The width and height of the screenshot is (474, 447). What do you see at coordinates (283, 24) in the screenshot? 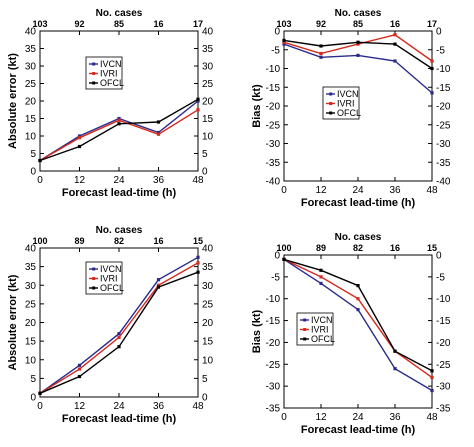
I see `top-tick-label: 103` at bounding box center [283, 24].